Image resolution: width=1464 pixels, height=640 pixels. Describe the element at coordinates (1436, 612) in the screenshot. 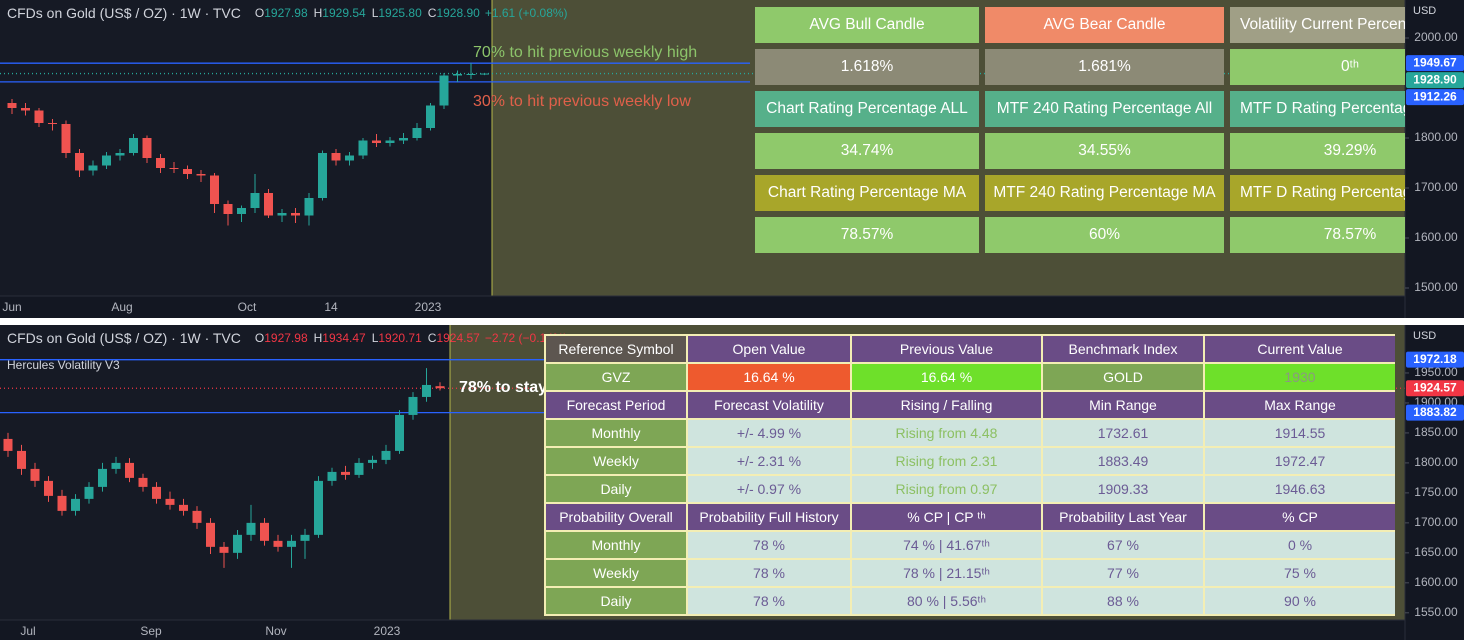

I see `y-tick-label: 1550.00` at that location.